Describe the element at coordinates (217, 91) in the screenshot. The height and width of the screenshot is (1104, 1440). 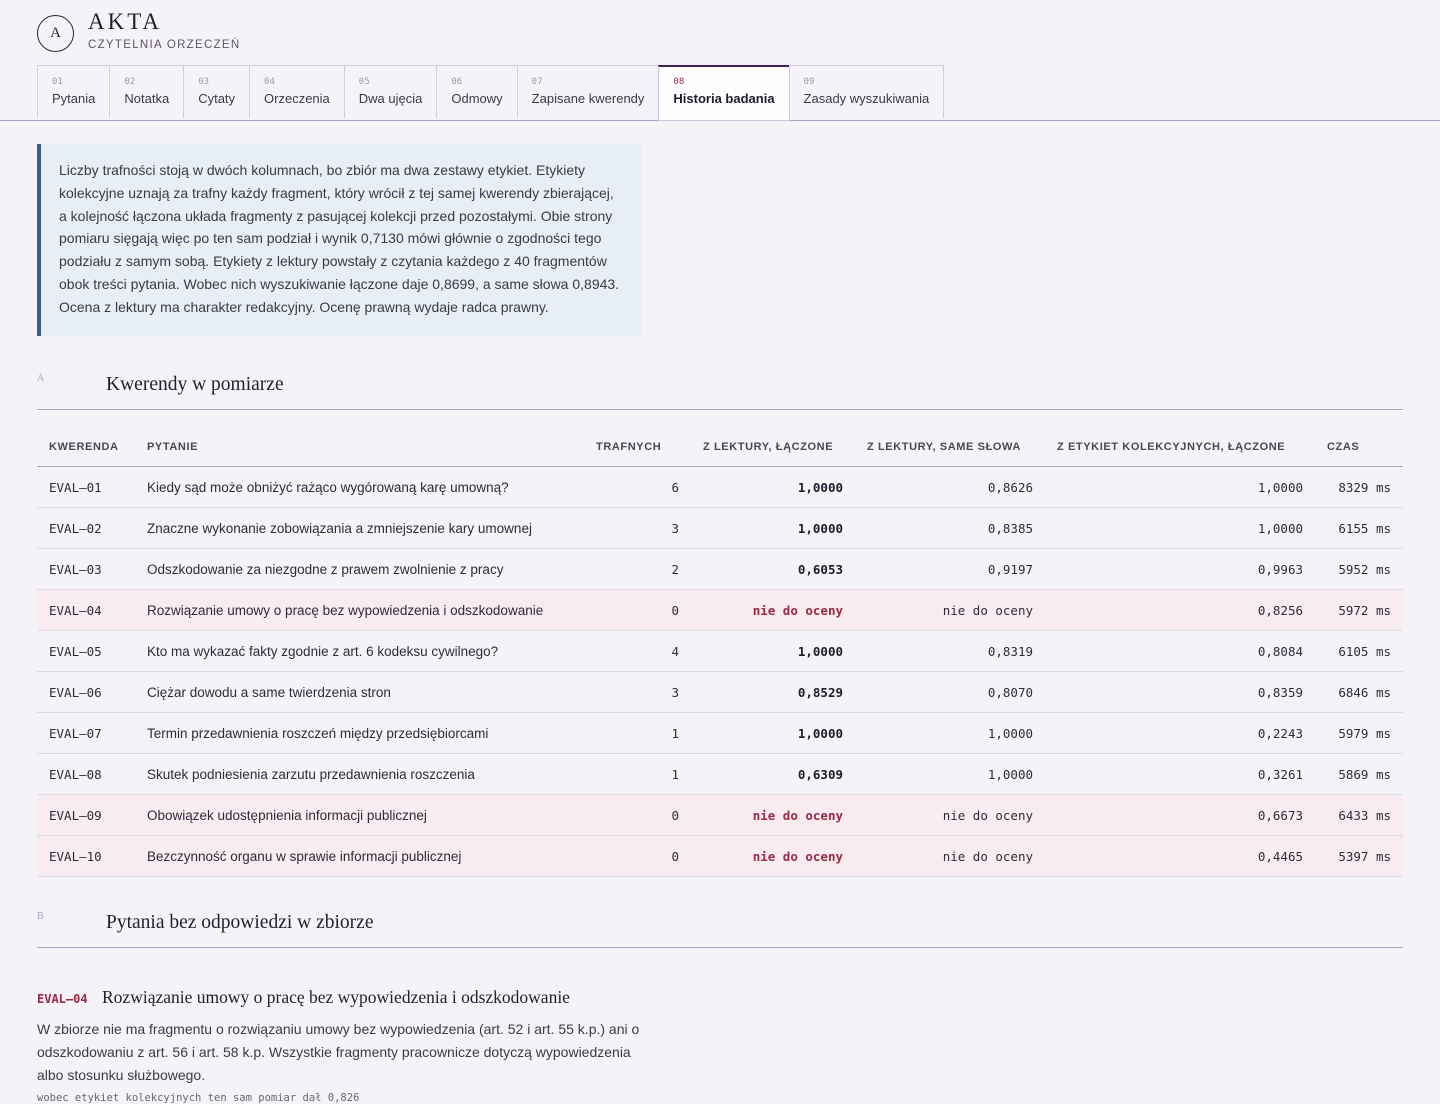
I see `tab-cytaty: 03 Cytaty` at that location.